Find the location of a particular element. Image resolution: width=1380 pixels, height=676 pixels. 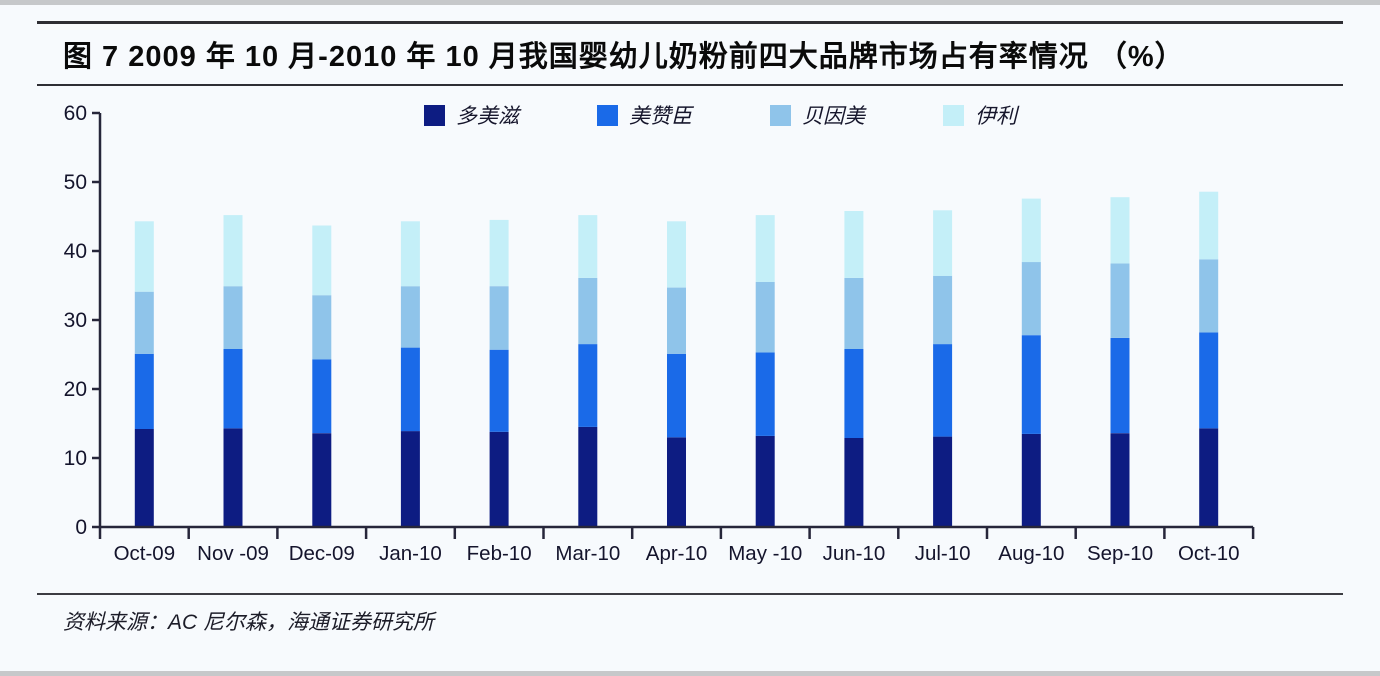

x-axis-tick-label: Feb-10 is located at coordinates (499, 553).